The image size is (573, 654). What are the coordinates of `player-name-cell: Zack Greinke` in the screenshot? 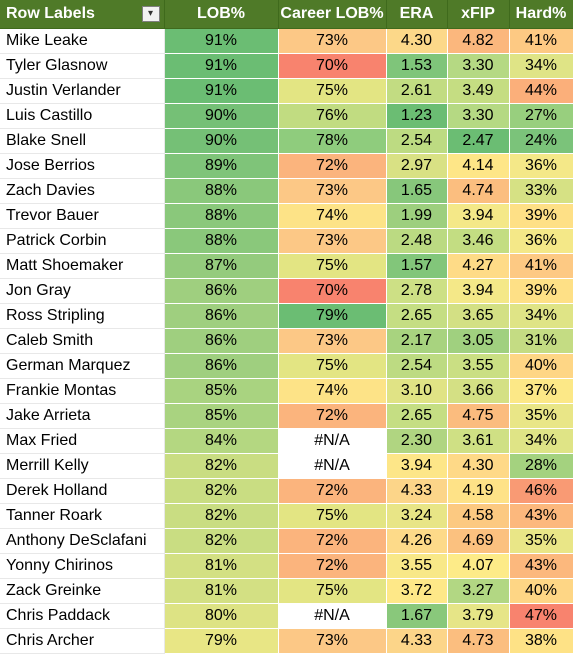 It's located at (82, 591).